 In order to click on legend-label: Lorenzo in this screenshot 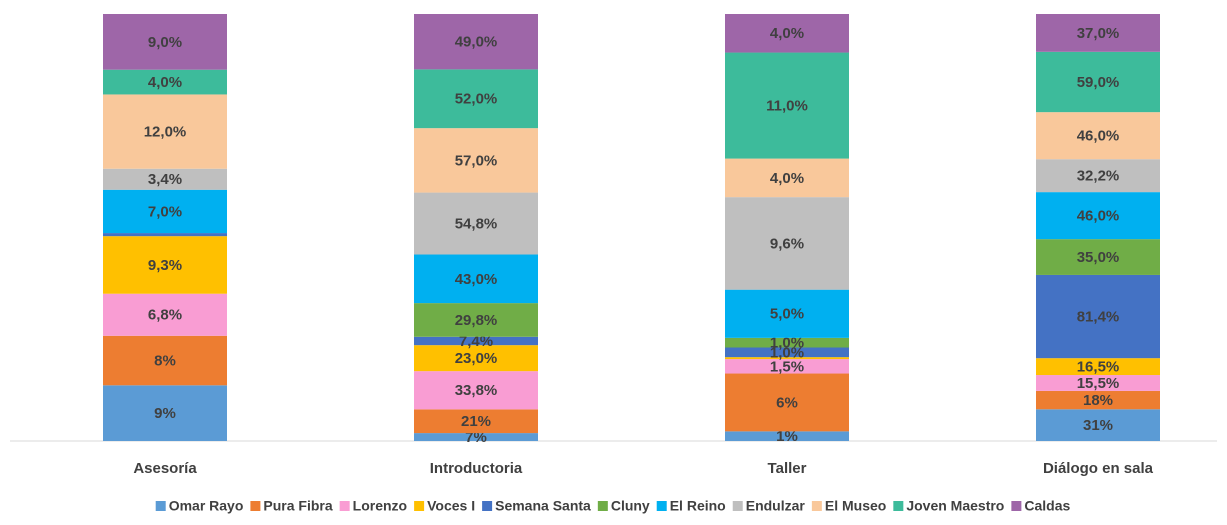, I will do `click(380, 506)`.